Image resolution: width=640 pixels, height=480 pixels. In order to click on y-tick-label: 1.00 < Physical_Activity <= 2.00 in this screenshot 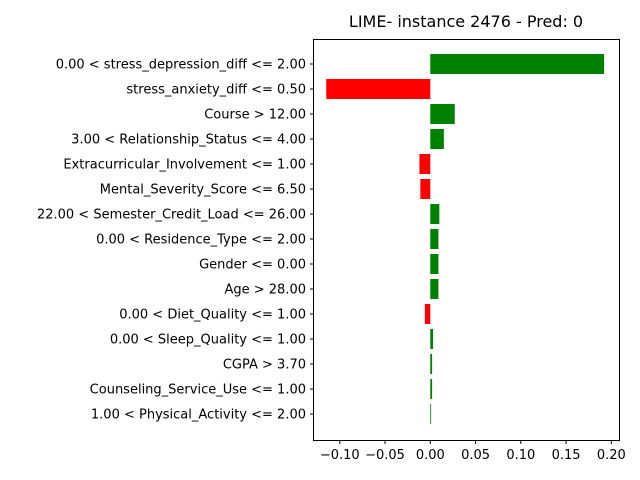, I will do `click(198, 415)`.